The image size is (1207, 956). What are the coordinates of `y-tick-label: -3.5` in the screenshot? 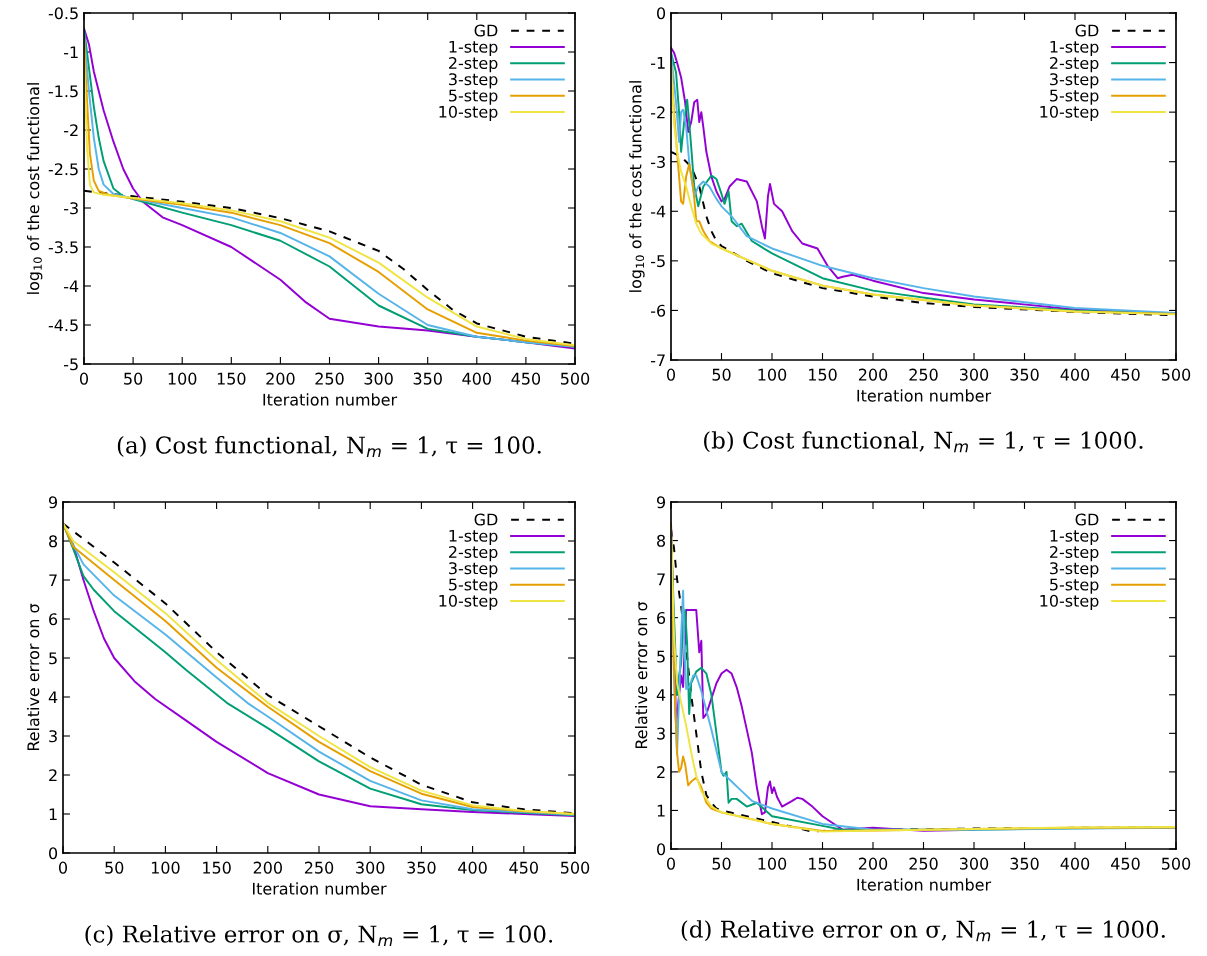 It's located at (63, 247).